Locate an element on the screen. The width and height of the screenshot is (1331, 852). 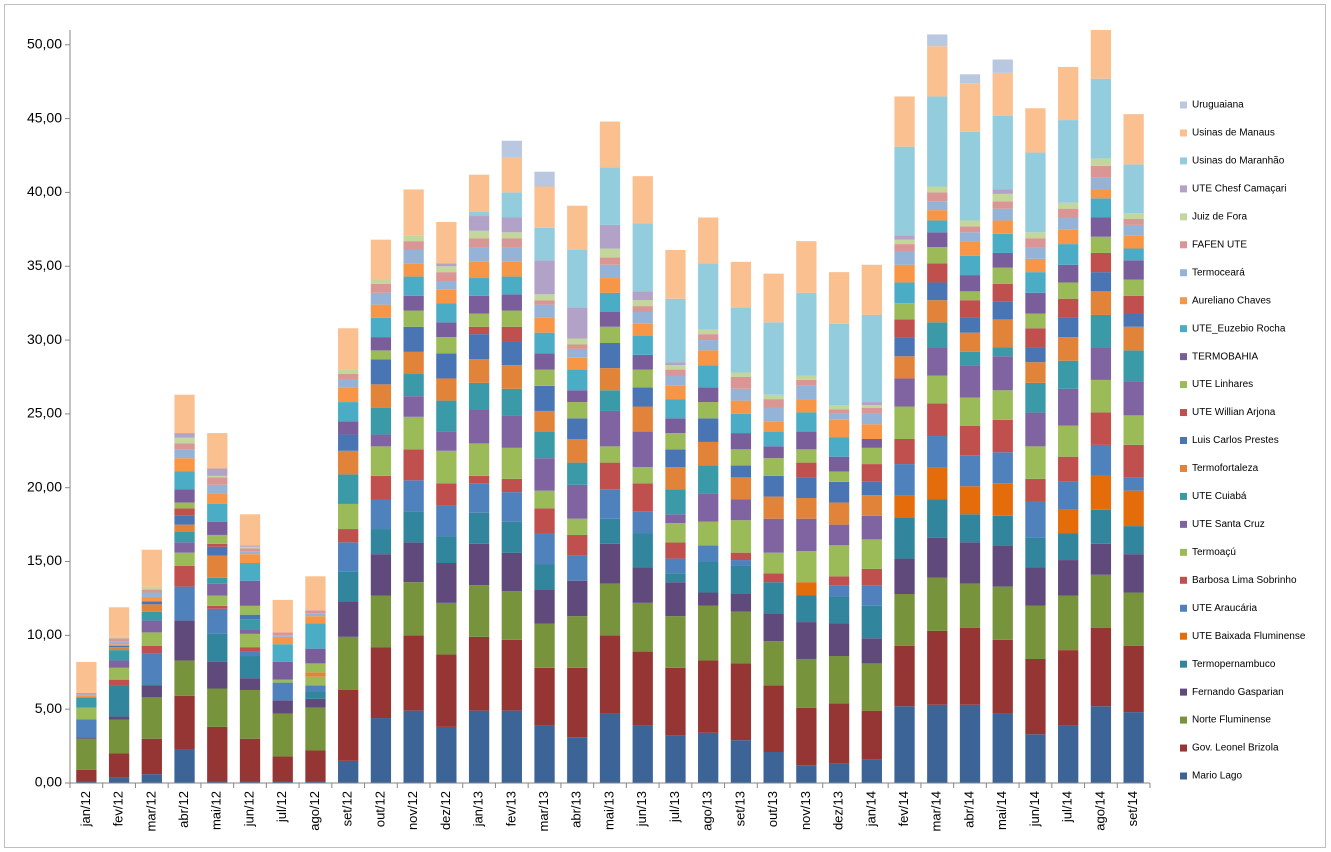
legend-label: Uruguaiana is located at coordinates (1218, 105).